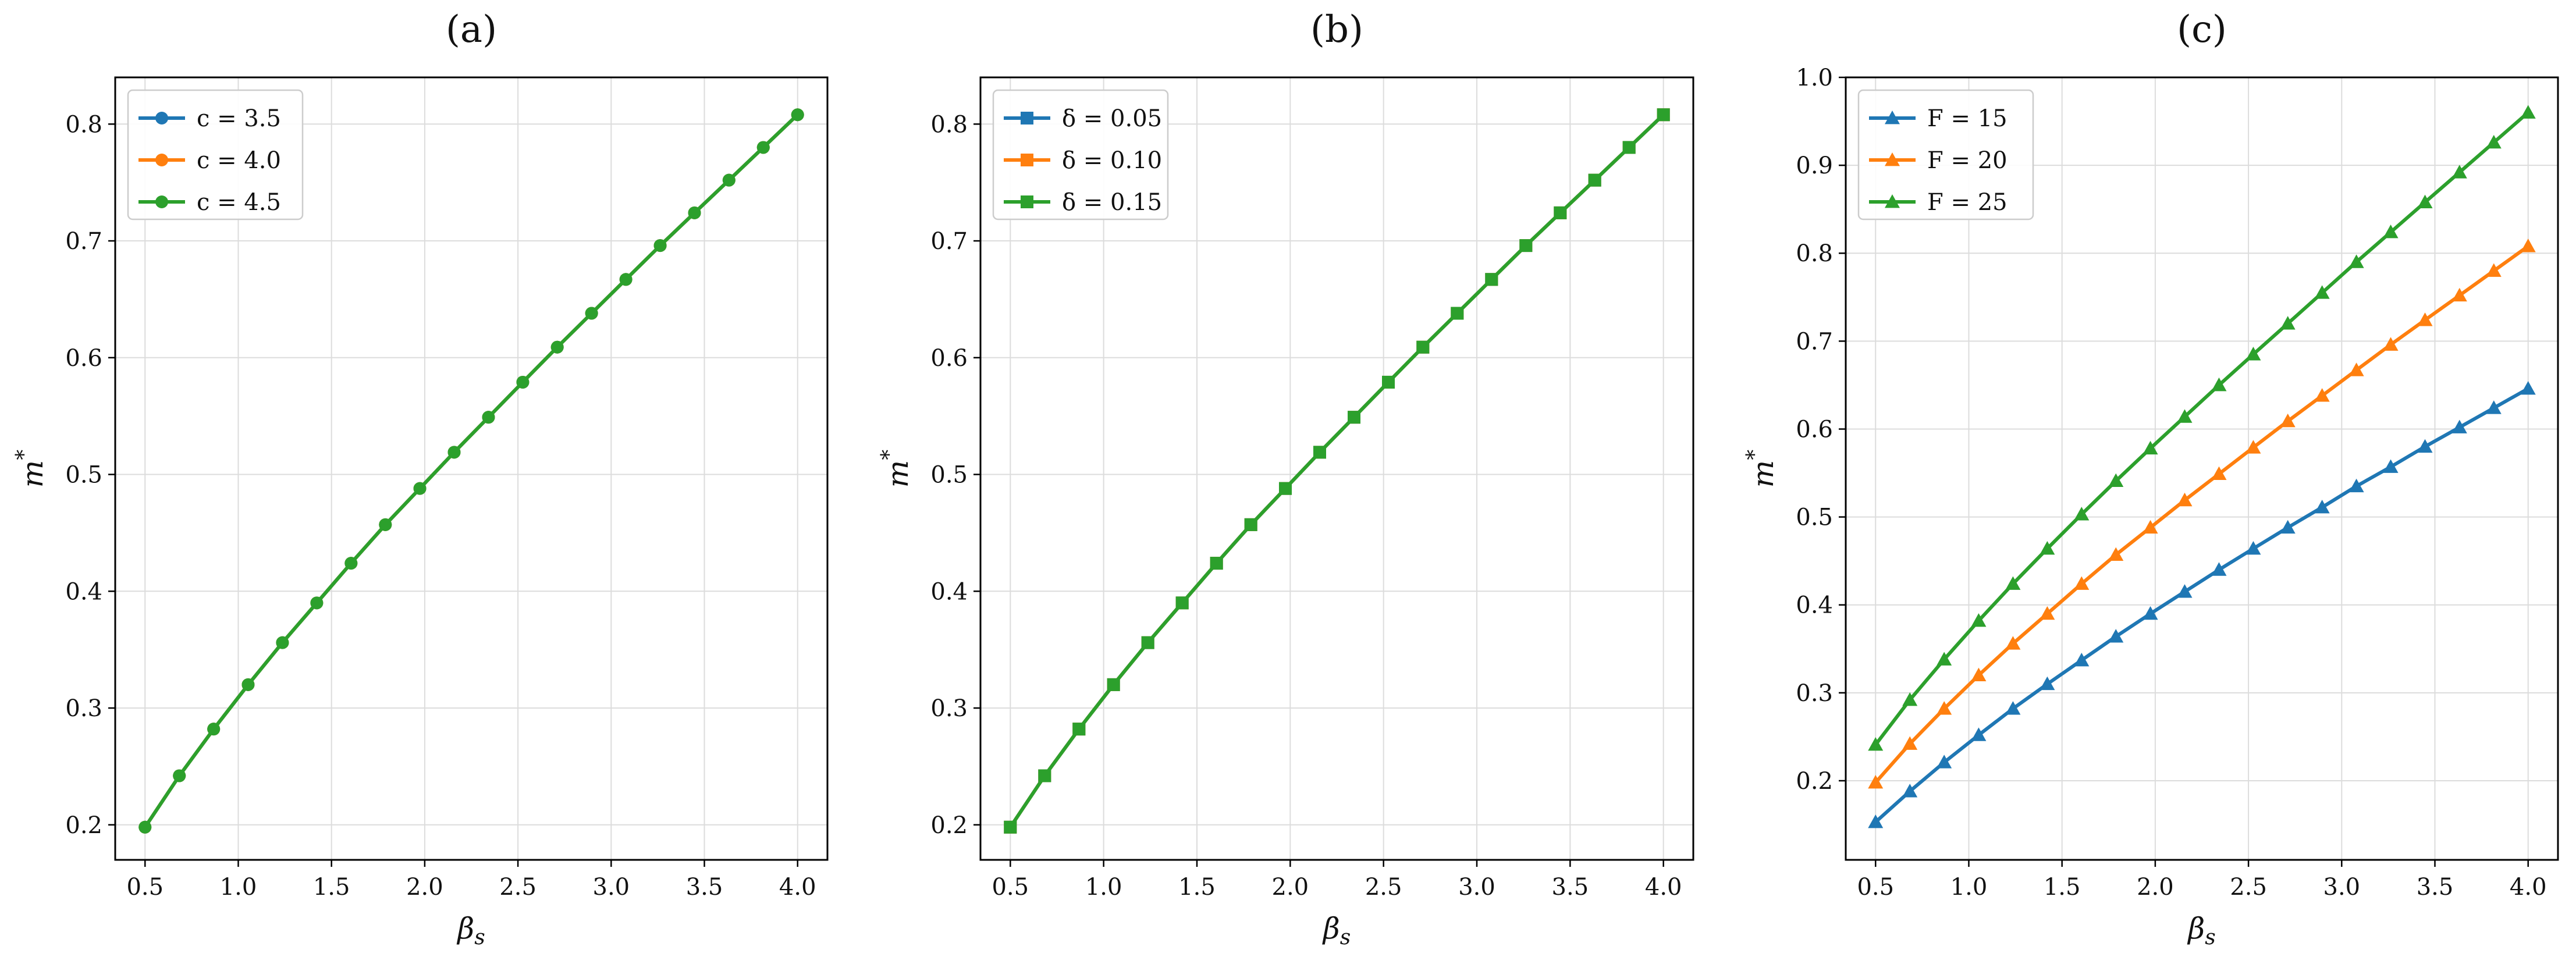 The height and width of the screenshot is (964, 2576). I want to click on y-tick-label: 1.0, so click(1815, 78).